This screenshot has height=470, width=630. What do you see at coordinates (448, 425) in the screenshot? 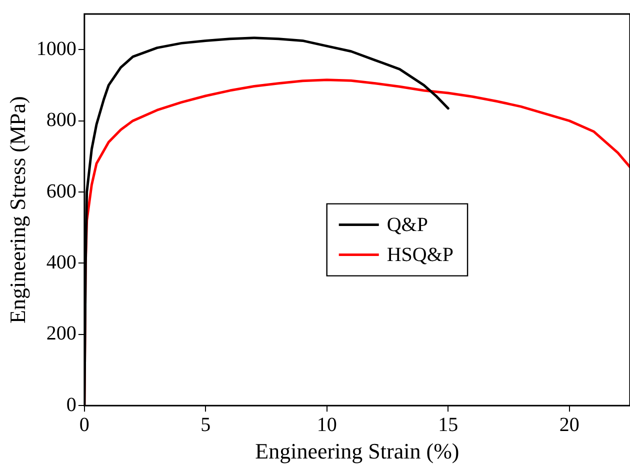
I see `x-tick-label: 15` at bounding box center [448, 425].